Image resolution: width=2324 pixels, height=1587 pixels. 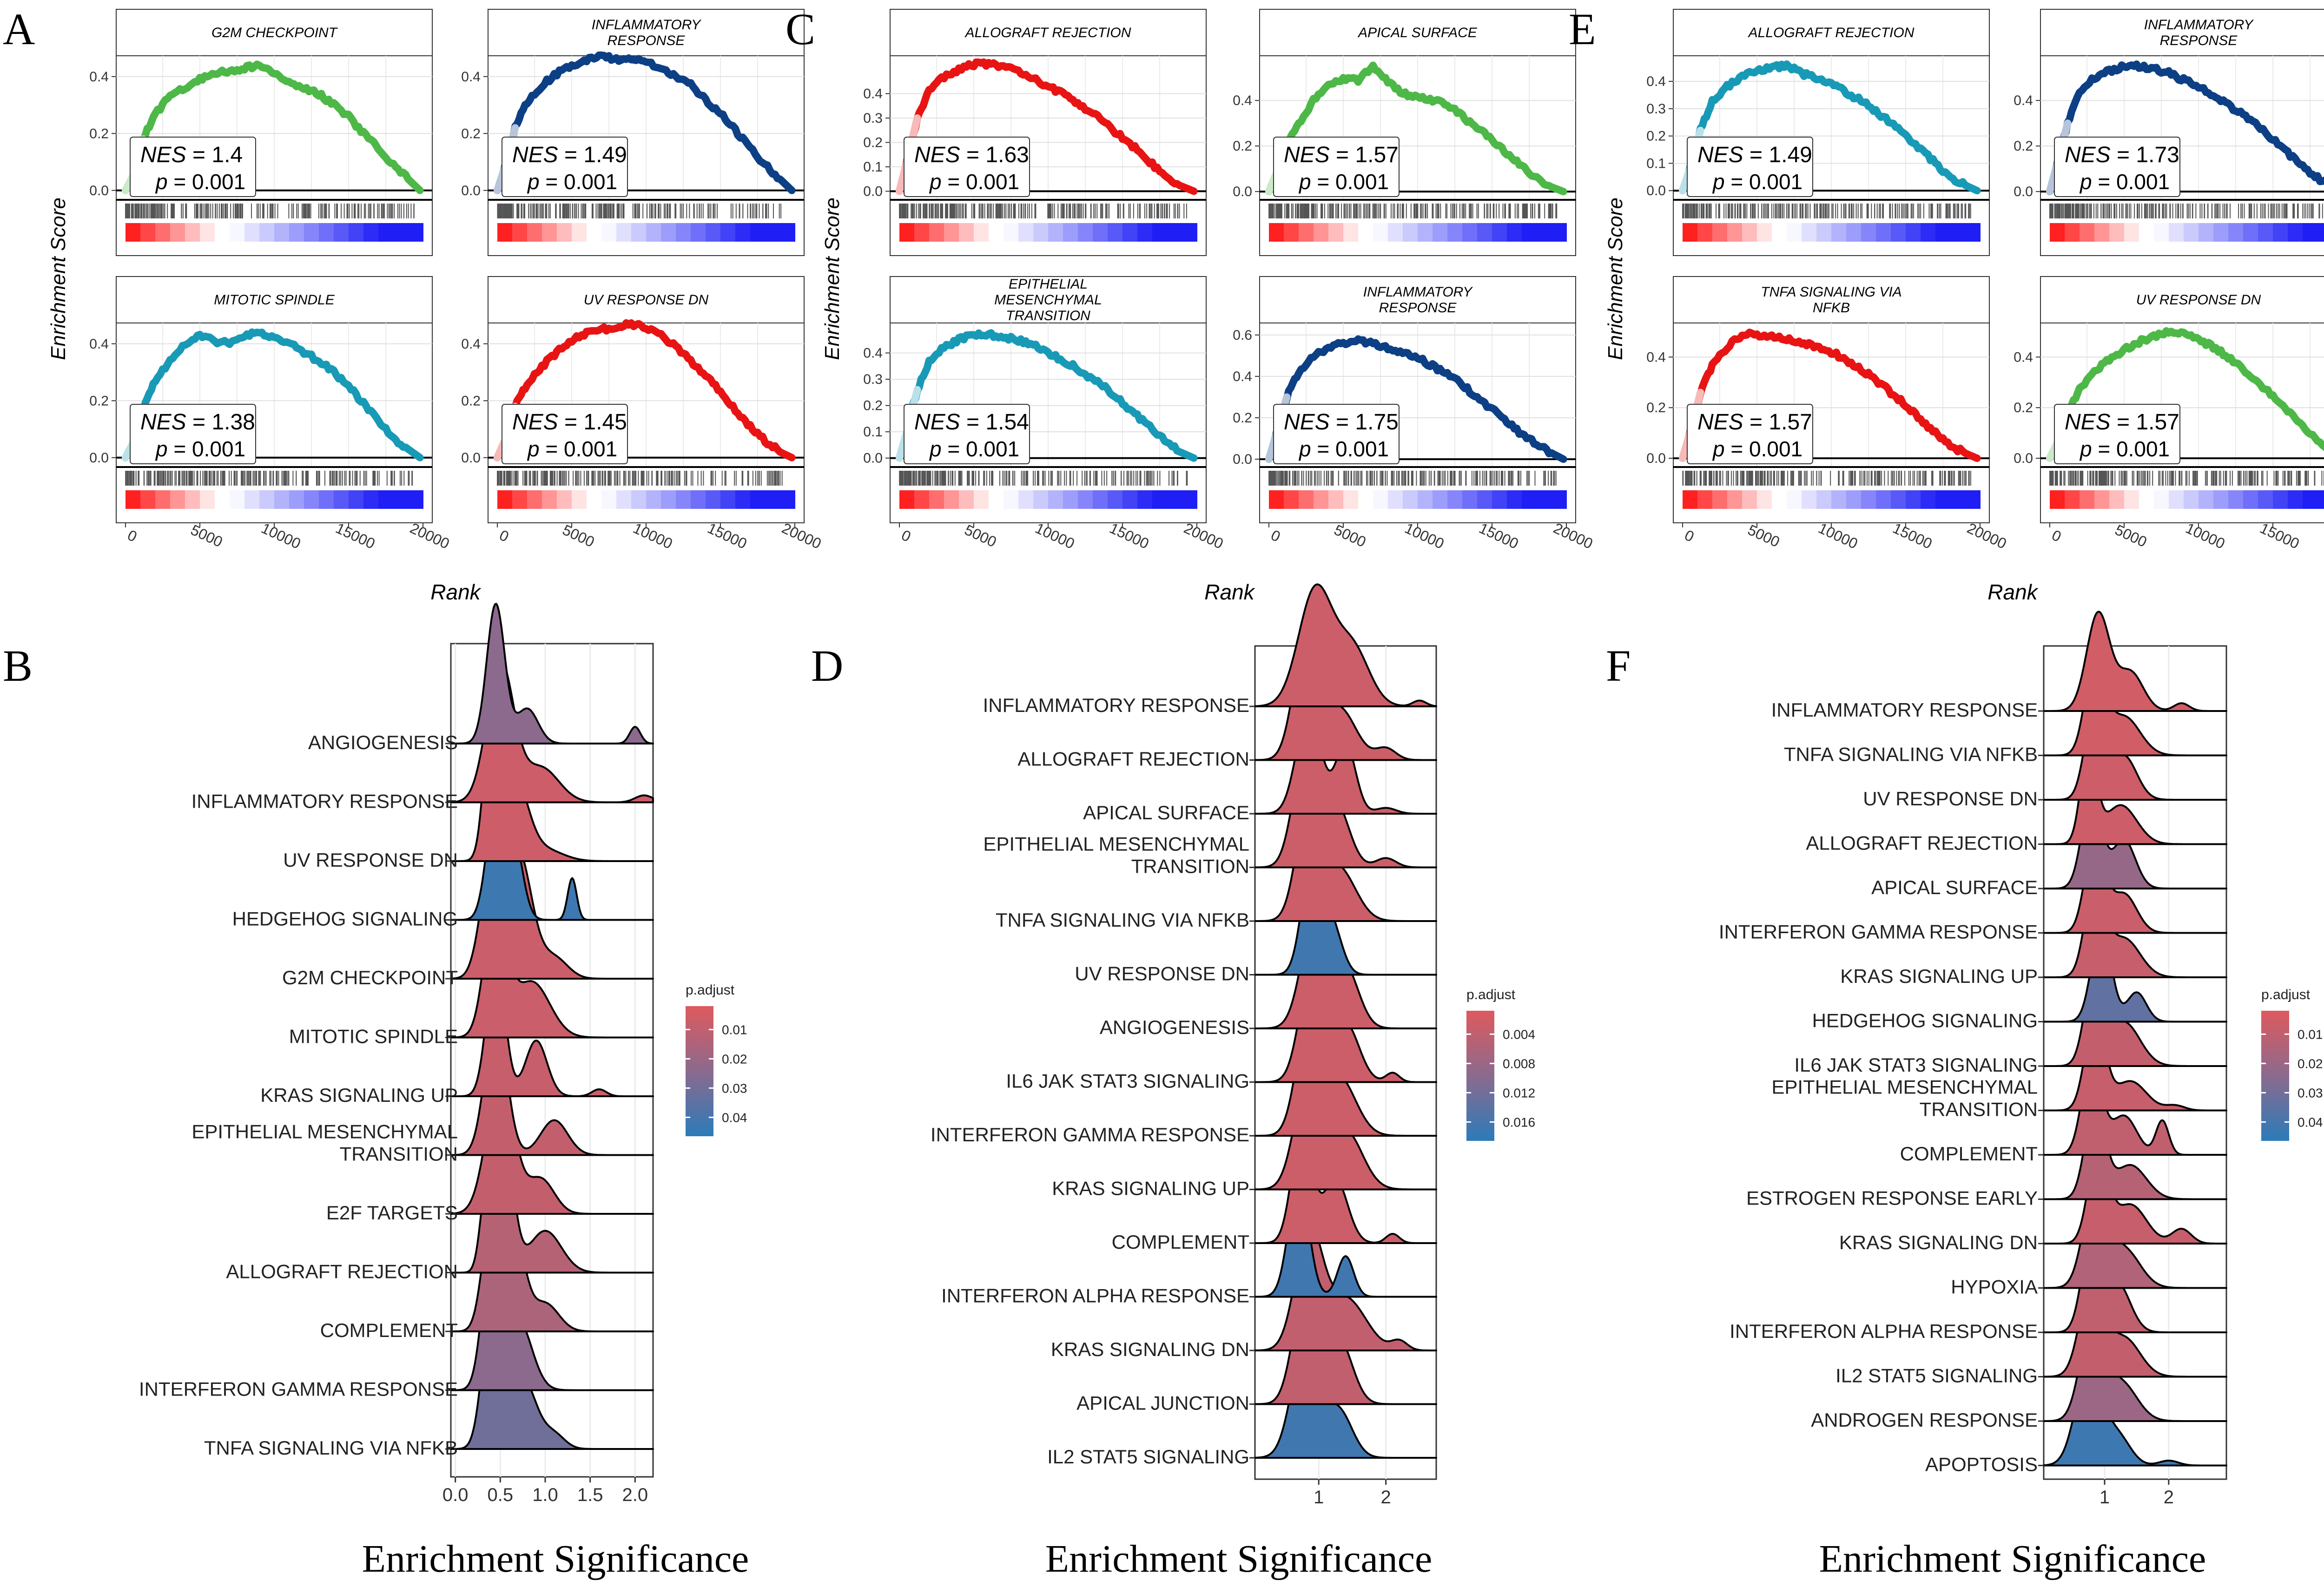 What do you see at coordinates (1417, 32) in the screenshot?
I see `subplot-title: APICAL SURFACE` at bounding box center [1417, 32].